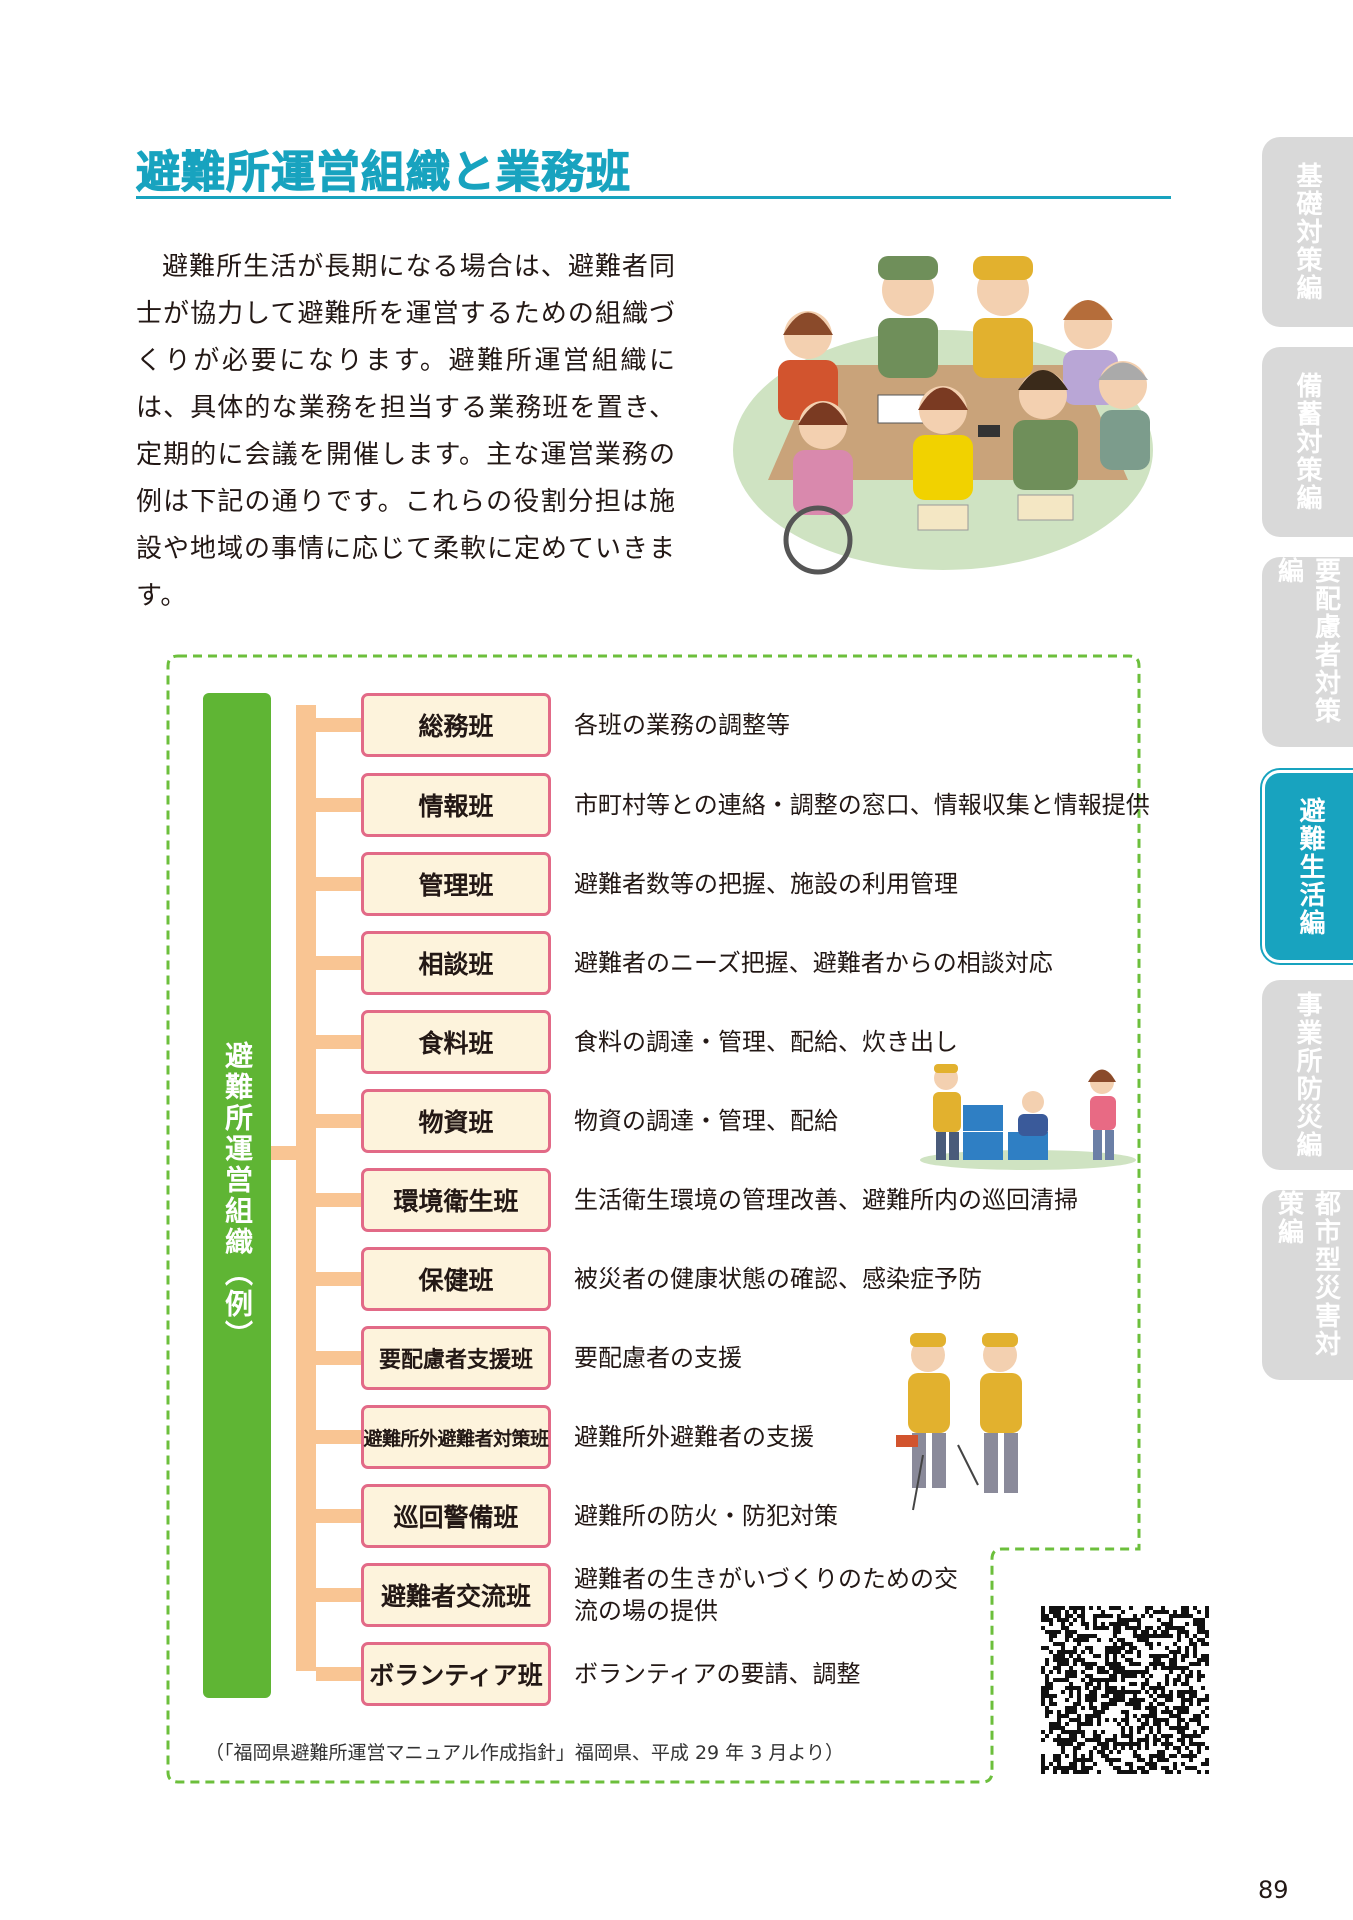  What do you see at coordinates (813, 963) in the screenshot?
I see `team-description: 避難者のニーズ把握、避難者からの相談対応` at bounding box center [813, 963].